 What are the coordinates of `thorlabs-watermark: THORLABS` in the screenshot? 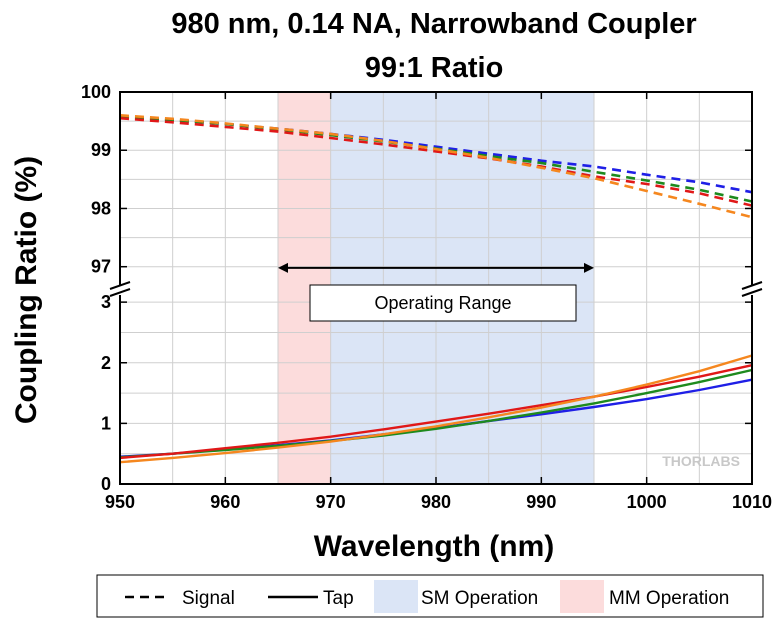 It's located at (701, 461).